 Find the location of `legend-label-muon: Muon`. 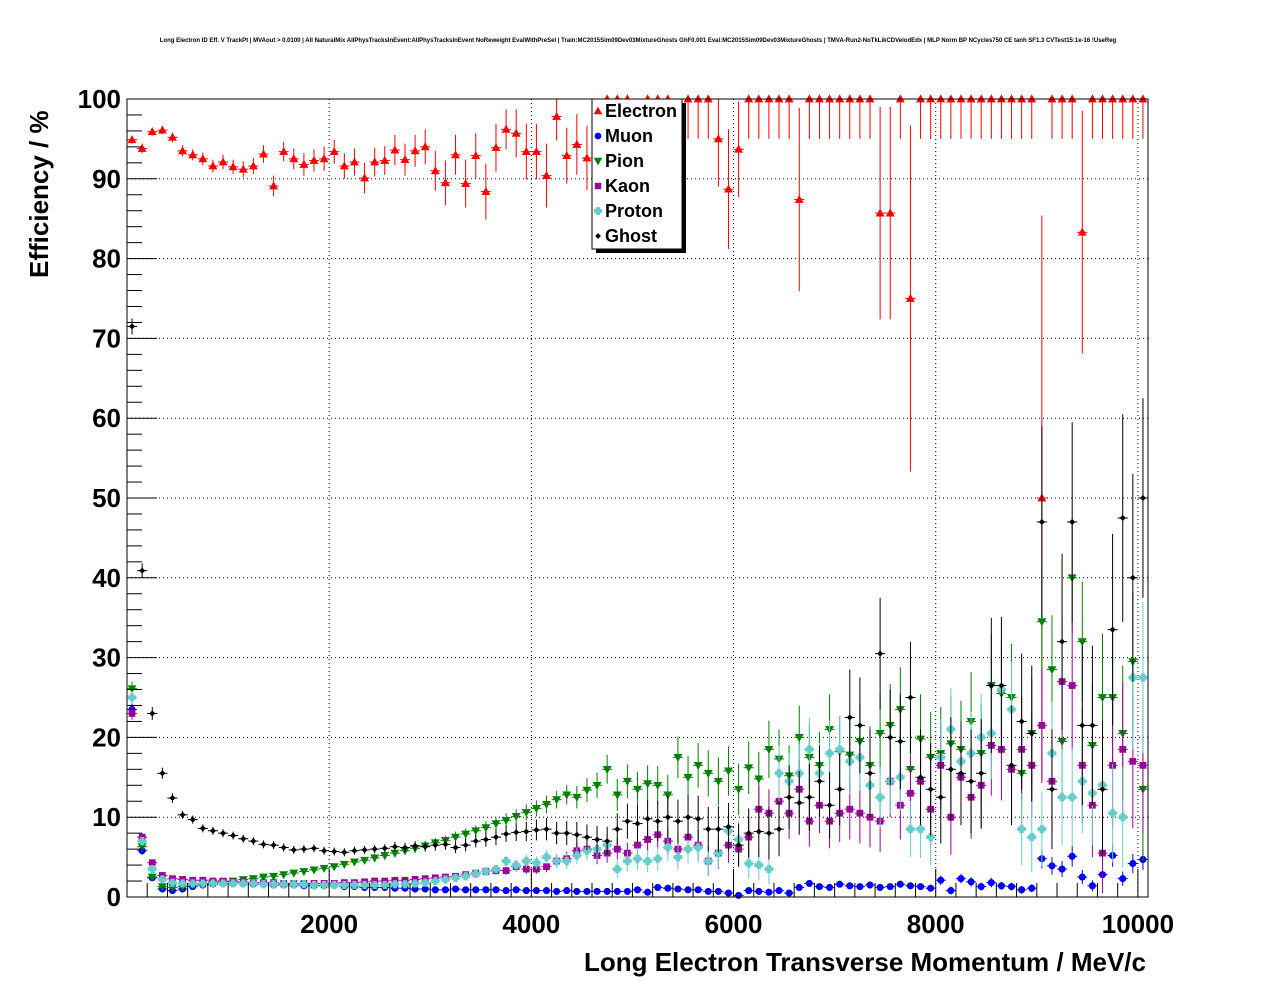

legend-label-muon: Muon is located at coordinates (629, 136).